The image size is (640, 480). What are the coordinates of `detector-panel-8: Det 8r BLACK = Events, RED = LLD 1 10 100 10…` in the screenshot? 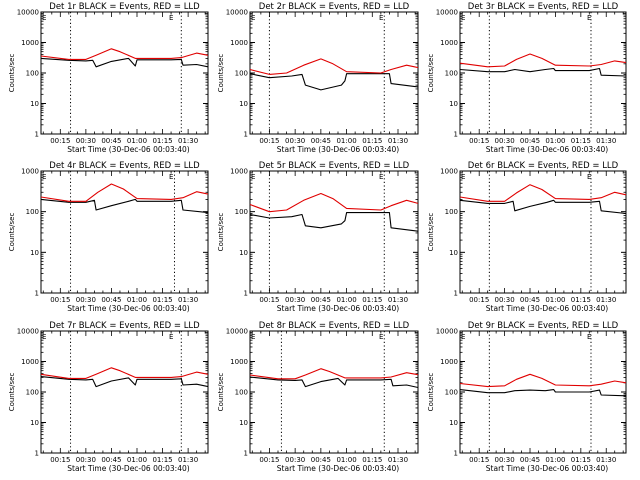 It's located at (318, 397).